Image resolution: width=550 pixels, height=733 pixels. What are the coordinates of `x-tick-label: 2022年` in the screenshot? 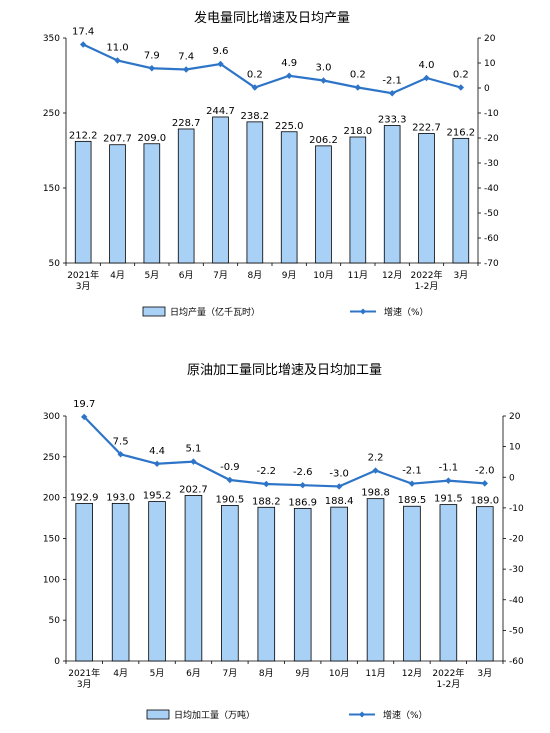 It's located at (427, 275).